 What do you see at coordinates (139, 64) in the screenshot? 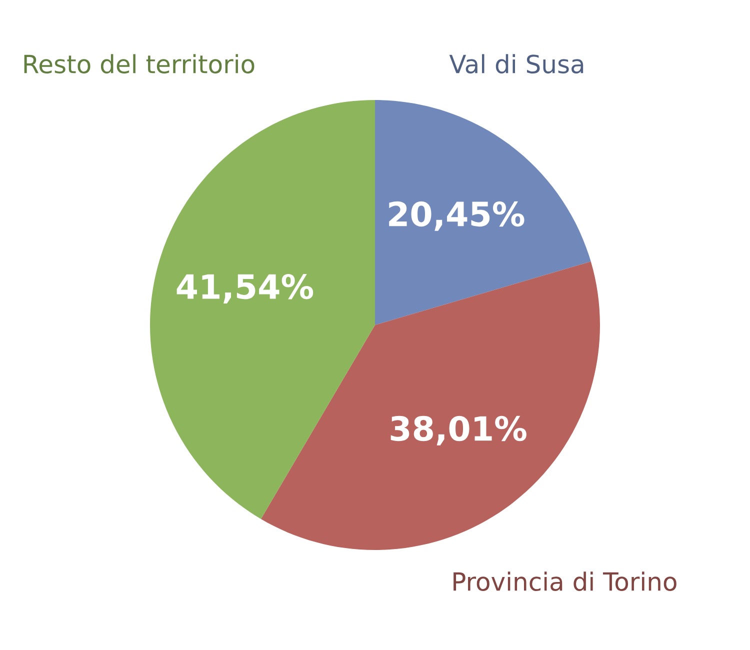
I see `slice-label: Resto del territorio` at bounding box center [139, 64].